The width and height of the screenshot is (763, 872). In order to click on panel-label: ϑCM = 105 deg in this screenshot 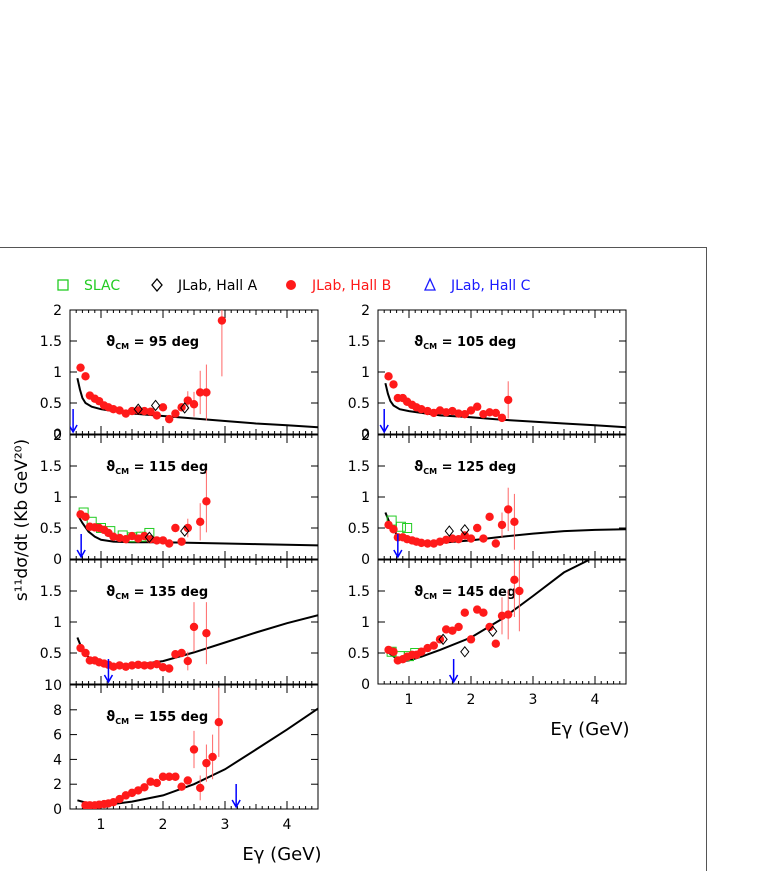, I will do `click(465, 342)`.